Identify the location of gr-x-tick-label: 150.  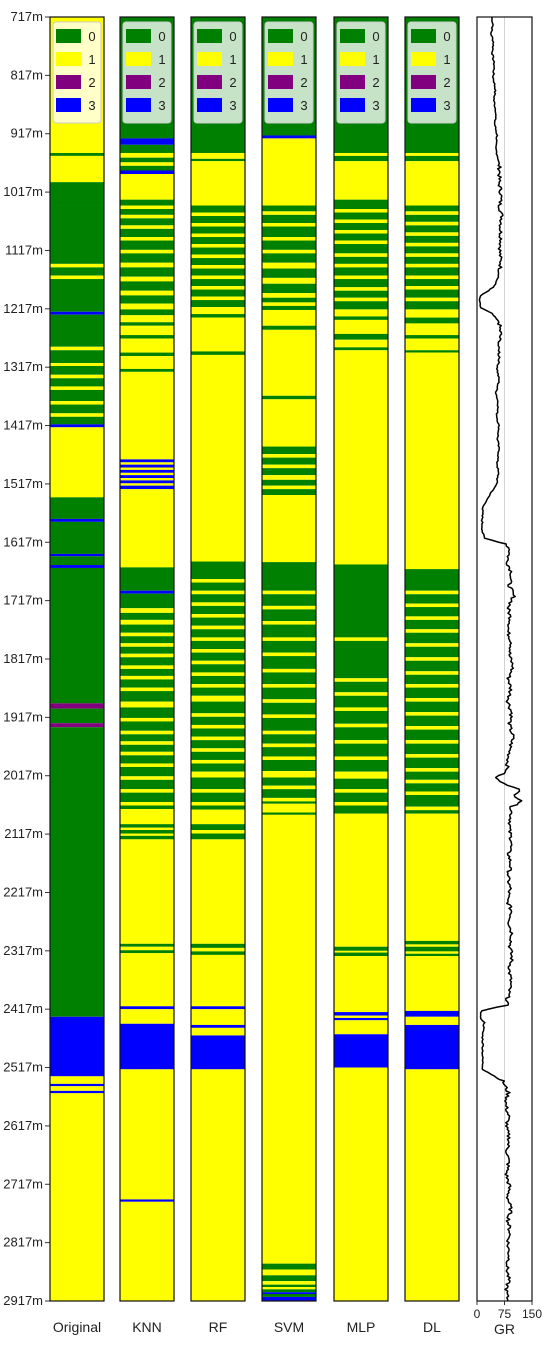
(532, 1314).